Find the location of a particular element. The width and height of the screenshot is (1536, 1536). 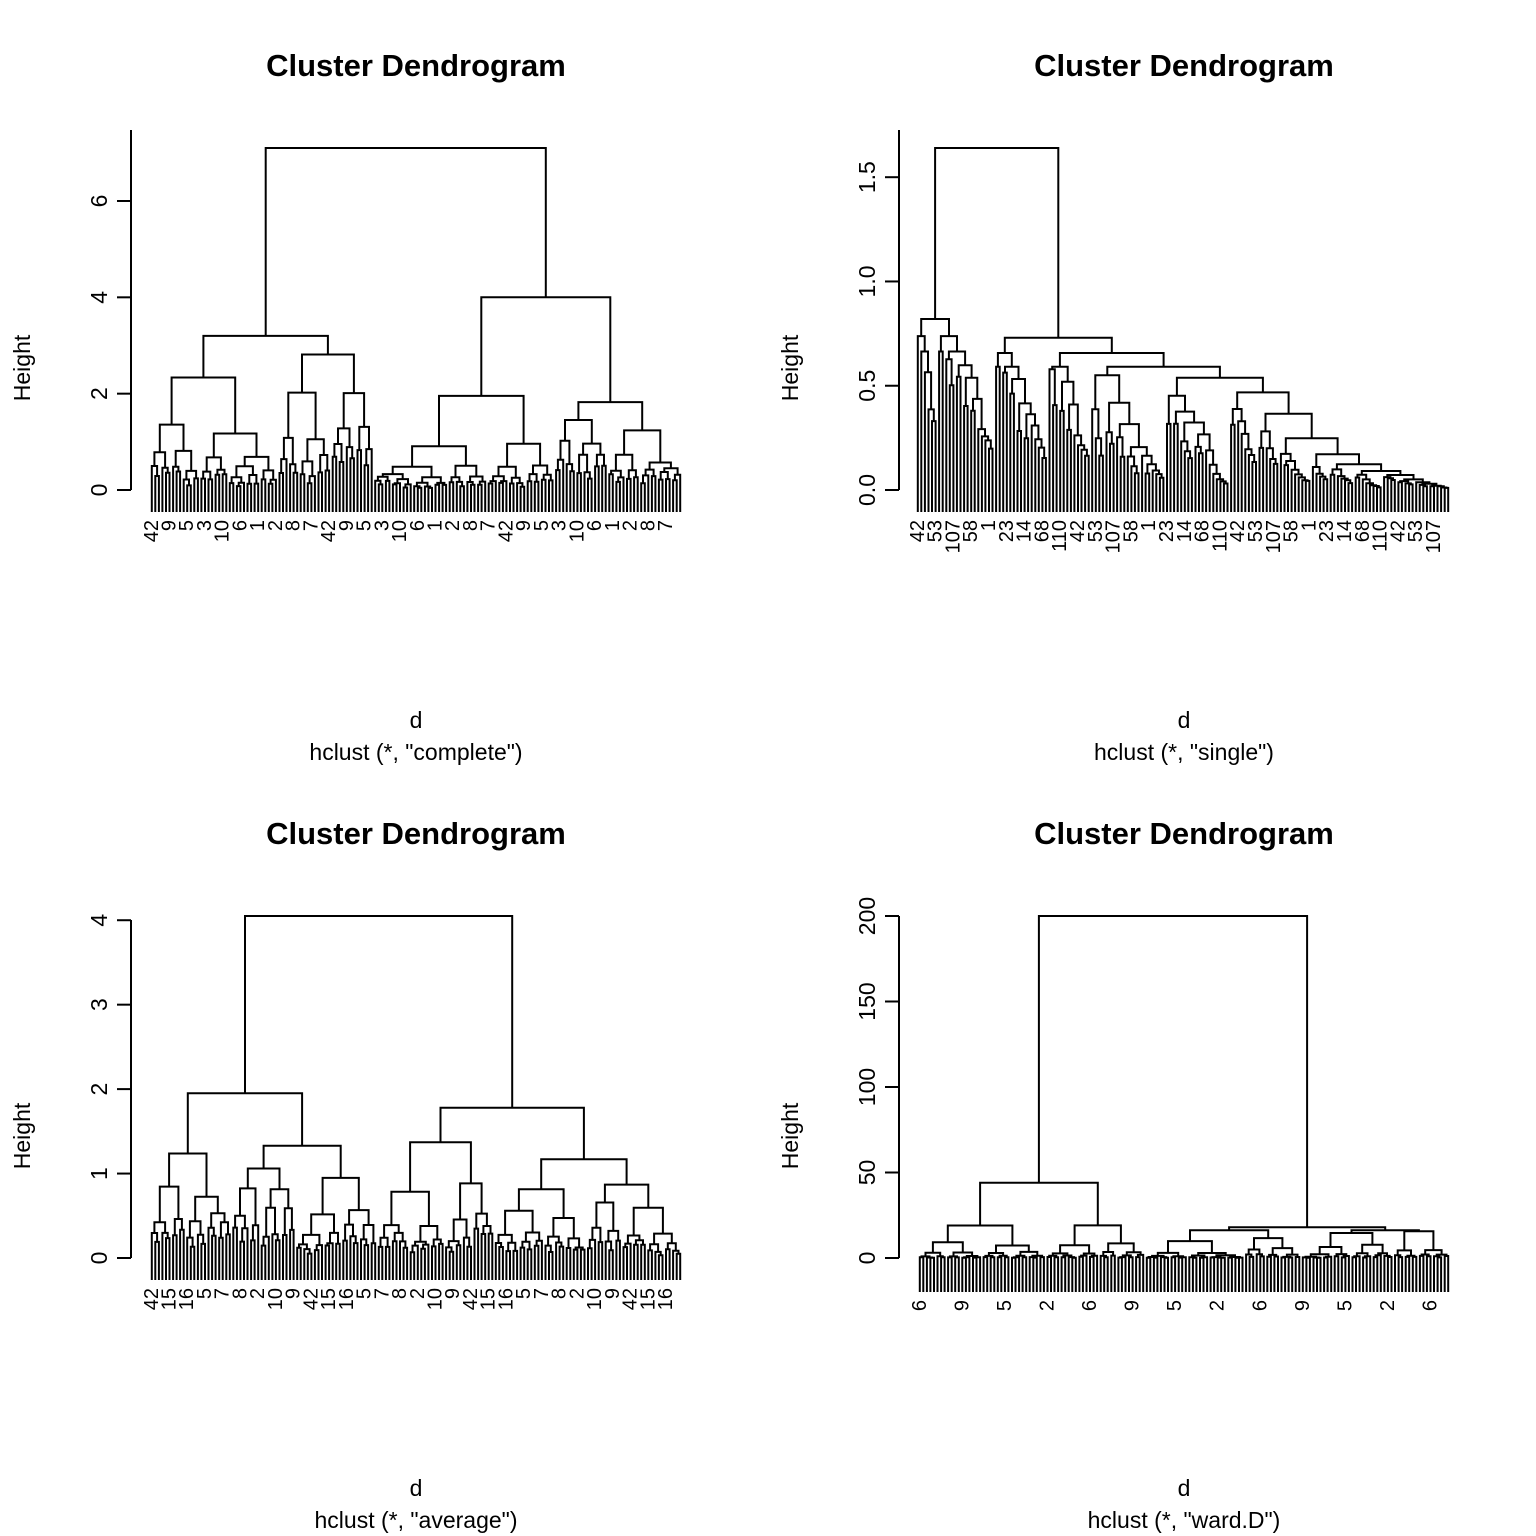

x-axis-label: d is located at coordinates (416, 1488).